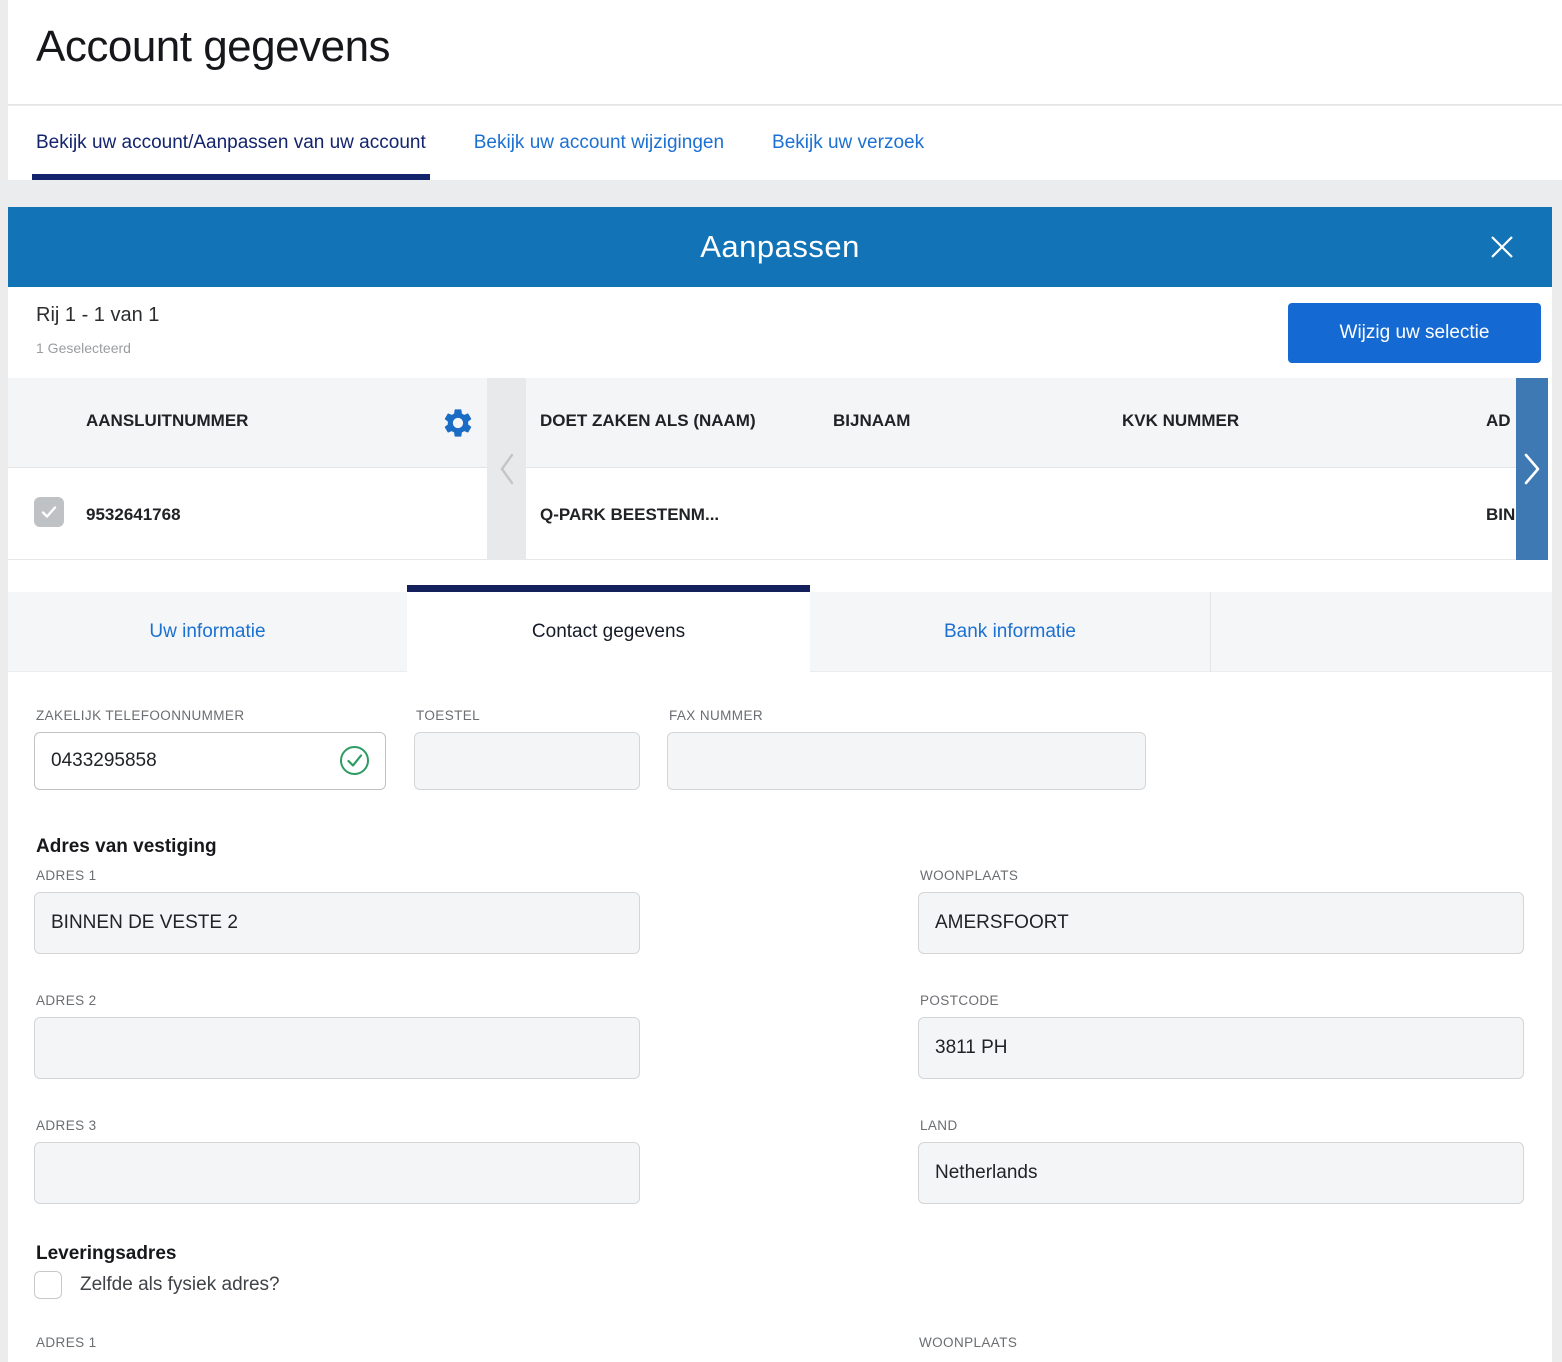  I want to click on fax-field-group: FAX NUMMER, so click(906, 749).